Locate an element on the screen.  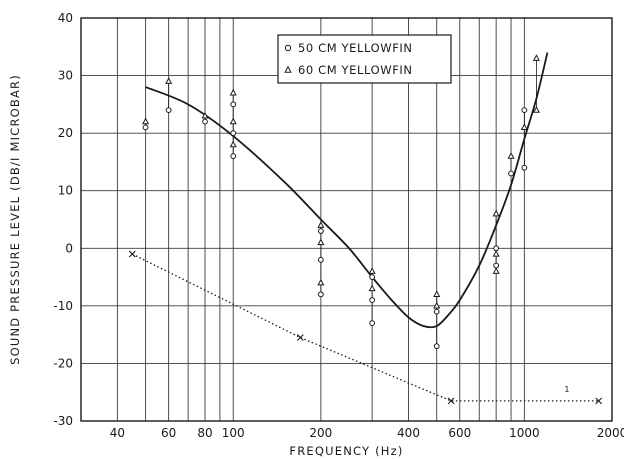
y-tick-label: -20 is located at coordinates (63, 363).